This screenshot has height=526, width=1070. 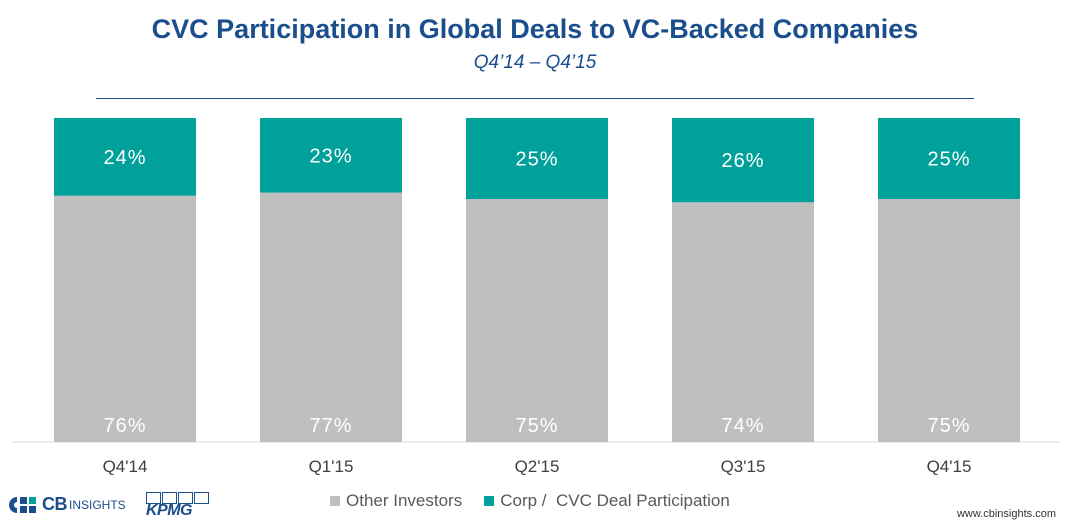 I want to click on cb-insights-logo: CB INSIGHTS, so click(x=67, y=504).